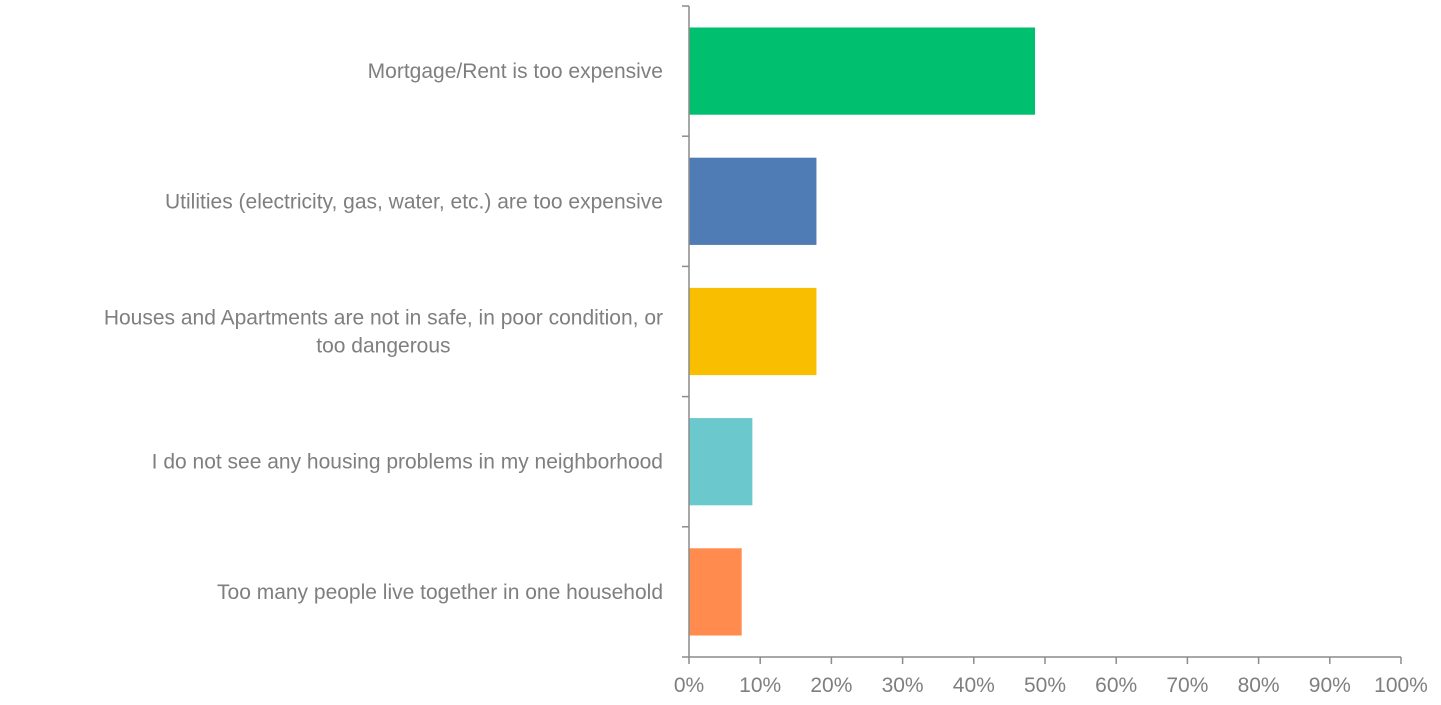 Image resolution: width=1441 pixels, height=705 pixels. I want to click on x-tick-label: 0%, so click(689, 685).